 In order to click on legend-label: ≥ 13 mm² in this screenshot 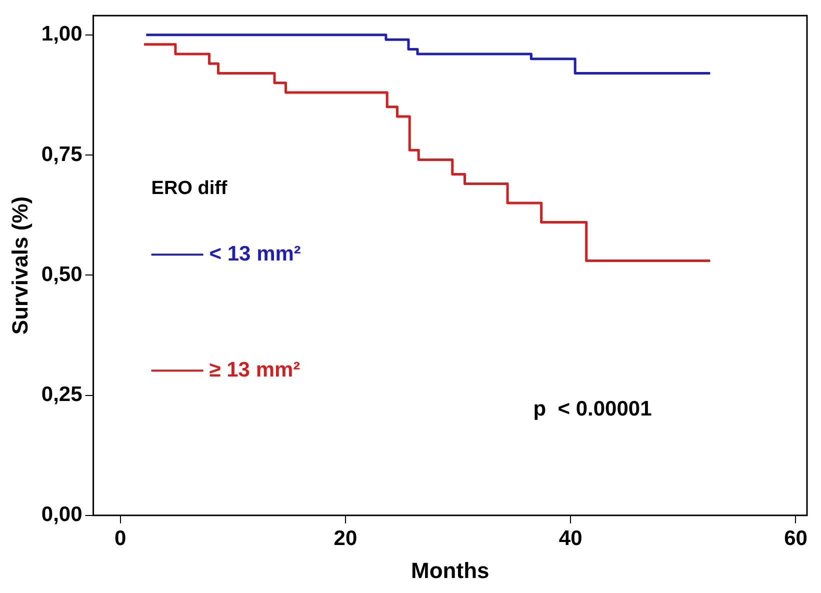, I will do `click(254, 370)`.